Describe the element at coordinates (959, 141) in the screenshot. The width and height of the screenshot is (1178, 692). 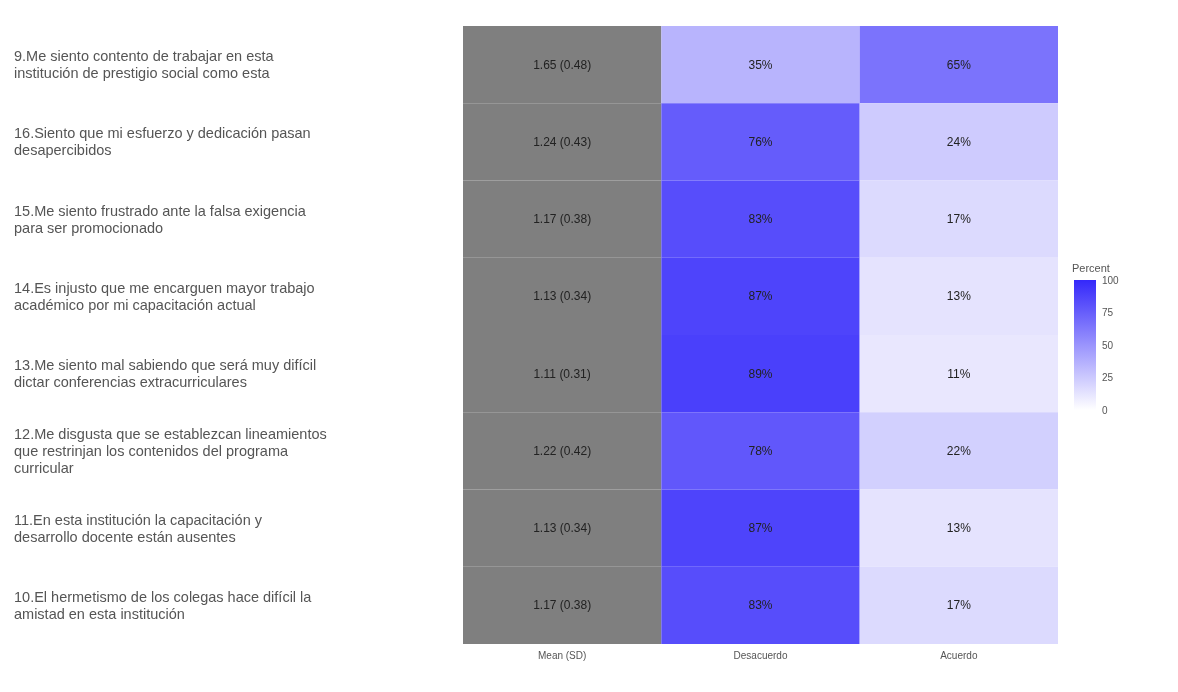
I see `data-label: 24%` at that location.